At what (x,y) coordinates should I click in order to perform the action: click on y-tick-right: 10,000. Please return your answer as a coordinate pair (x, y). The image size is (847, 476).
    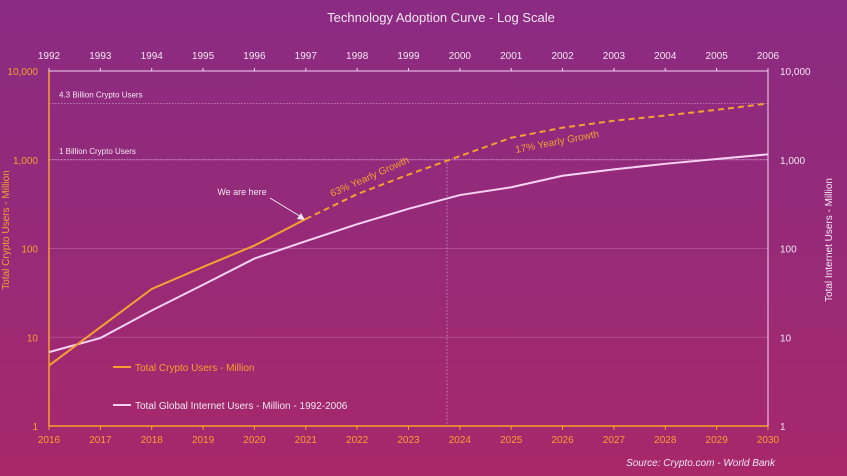
    Looking at the image, I should click on (795, 72).